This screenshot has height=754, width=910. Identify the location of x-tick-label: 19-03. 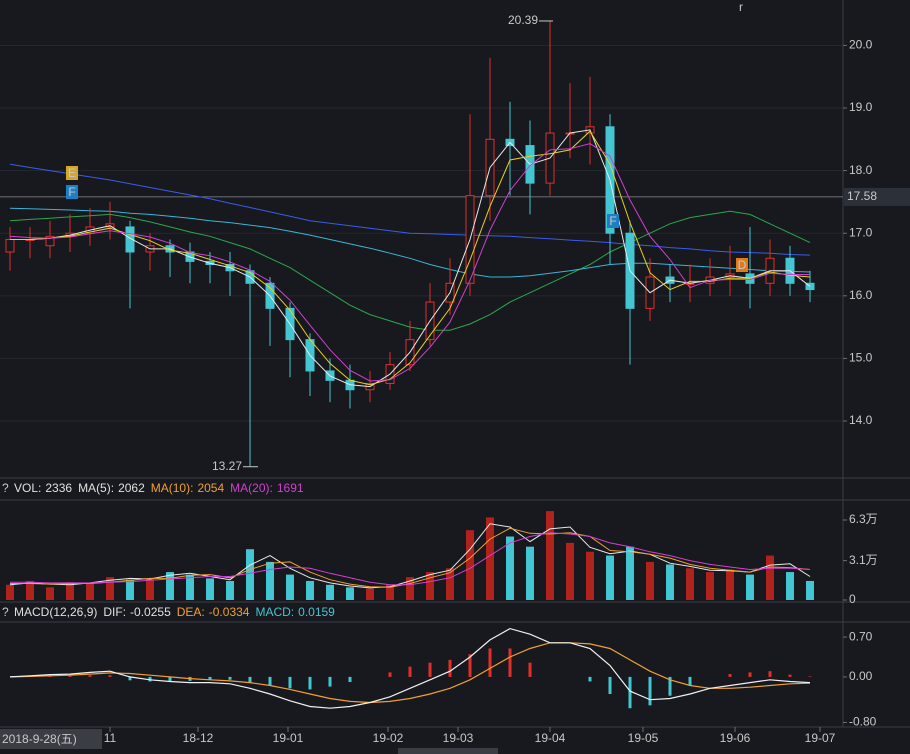
(458, 738).